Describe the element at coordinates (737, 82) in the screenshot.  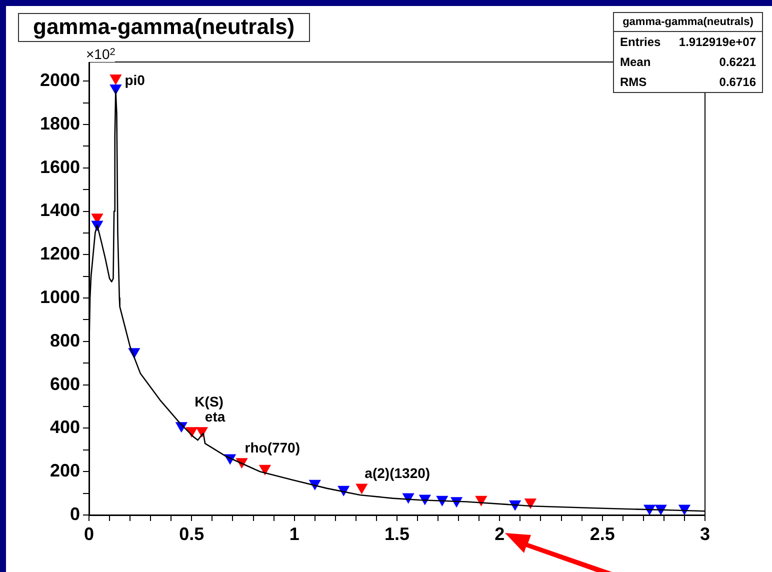
I see `text: 0.6716` at that location.